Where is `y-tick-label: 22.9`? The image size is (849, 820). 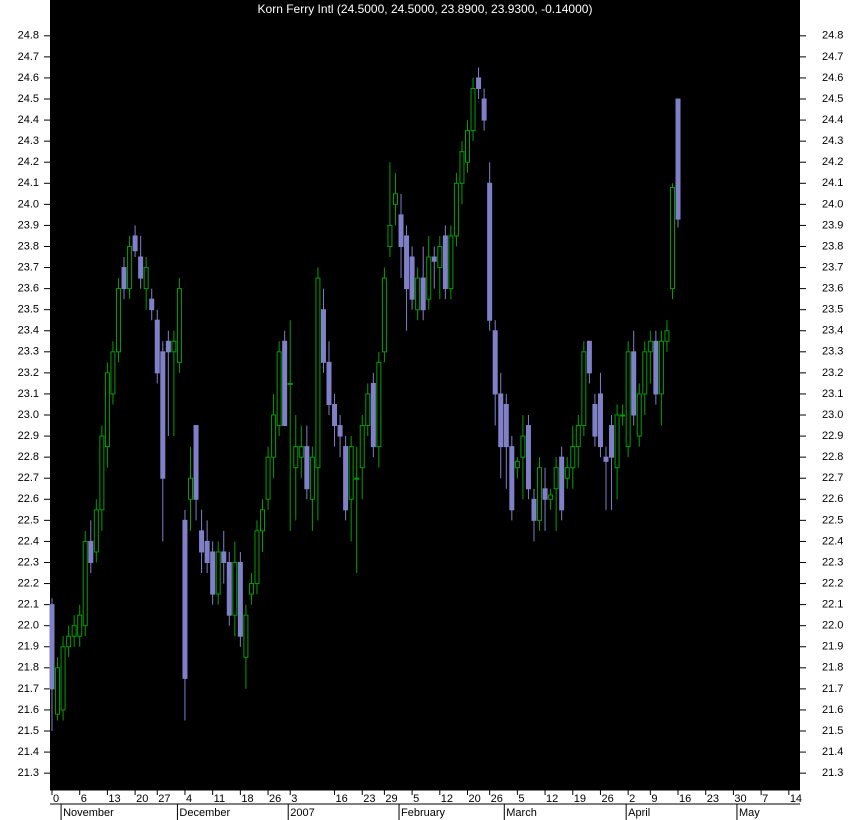 y-tick-label: 22.9 is located at coordinates (28, 436).